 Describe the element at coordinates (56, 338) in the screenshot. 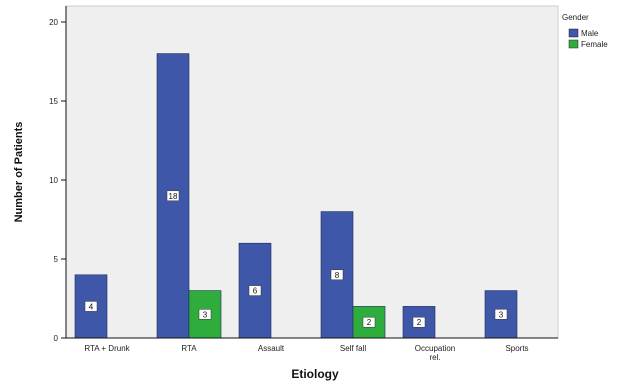

I see `y-tick-label: 0` at that location.